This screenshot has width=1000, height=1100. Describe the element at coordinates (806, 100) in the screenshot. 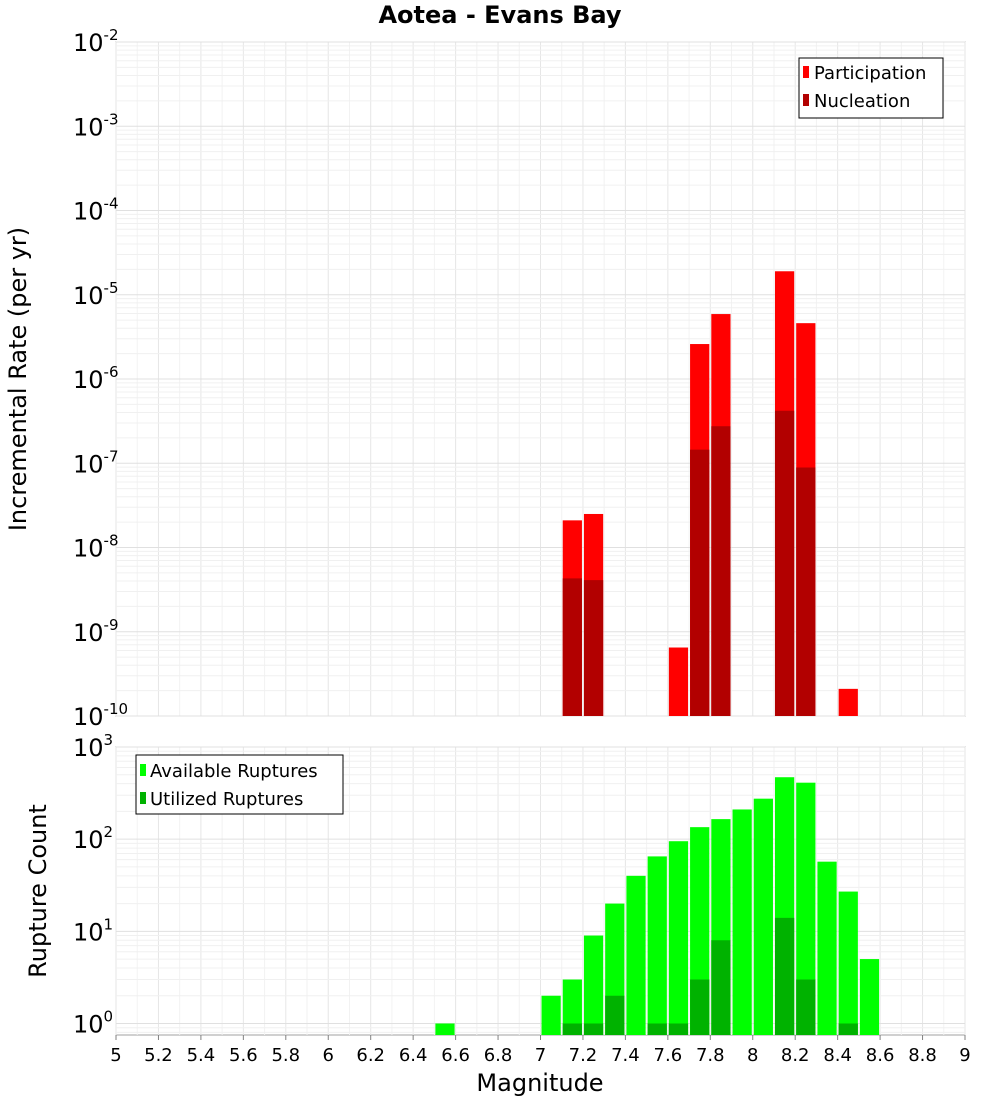

I see `legend-swatch-nucleation` at that location.